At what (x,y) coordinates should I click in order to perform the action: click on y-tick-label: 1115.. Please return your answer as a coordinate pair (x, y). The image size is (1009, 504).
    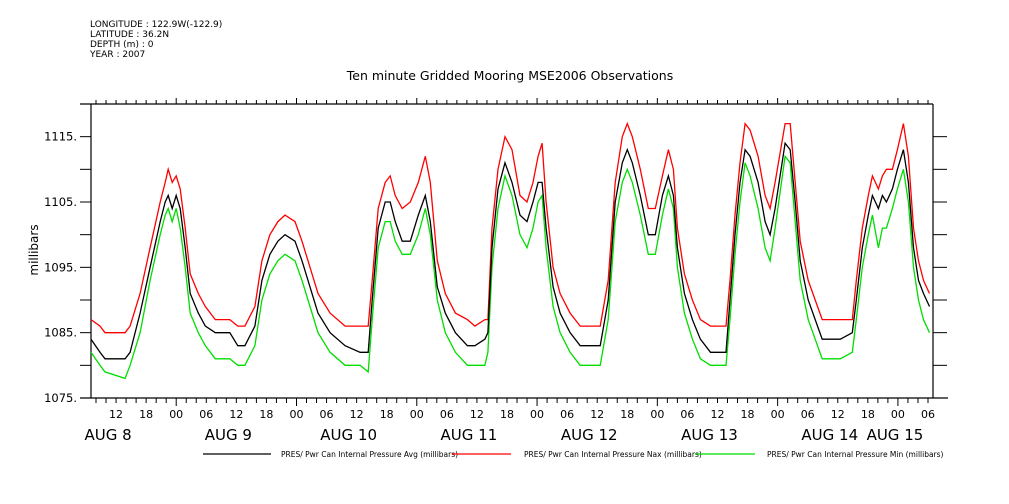
    Looking at the image, I should click on (60, 137).